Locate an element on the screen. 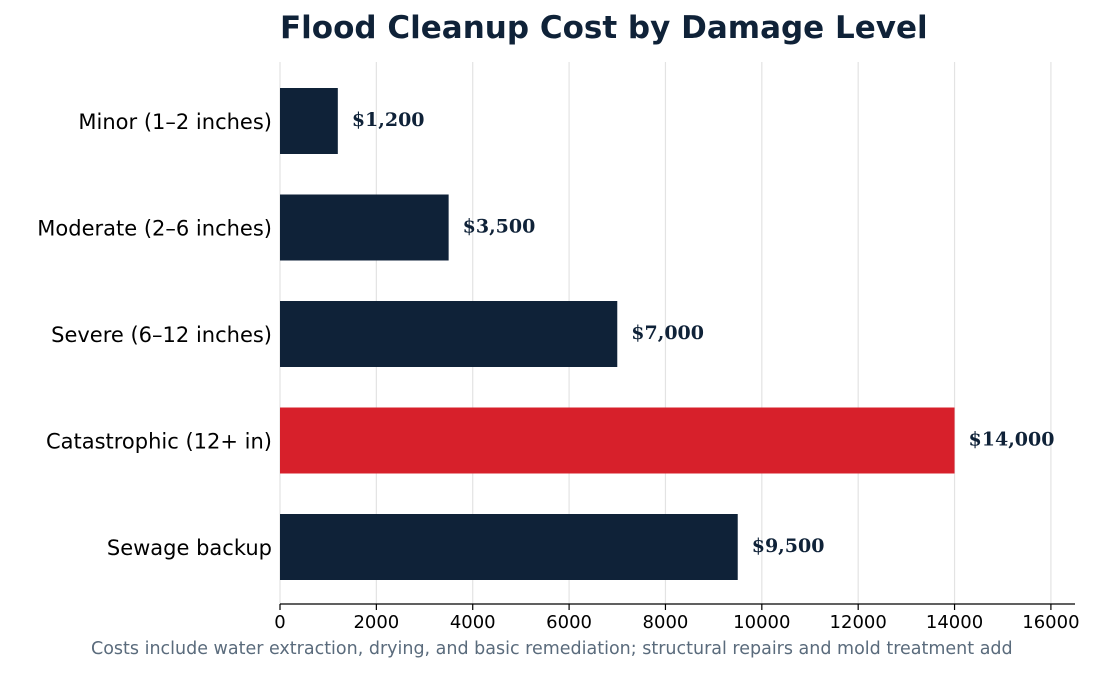  category-label: Catastrophic (12+ in) is located at coordinates (159, 442).